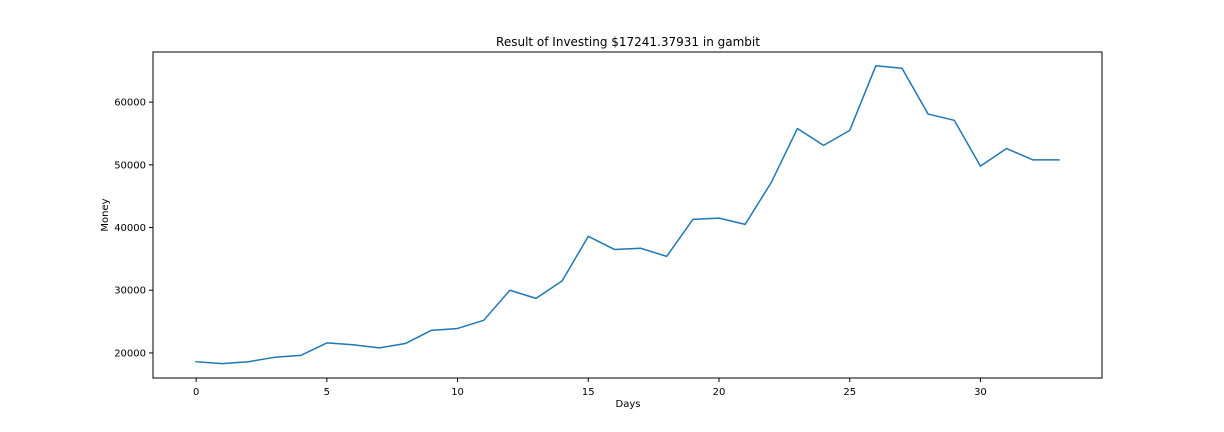 The height and width of the screenshot is (432, 1224). Describe the element at coordinates (130, 103) in the screenshot. I see `y-tick-label: 60000` at that location.